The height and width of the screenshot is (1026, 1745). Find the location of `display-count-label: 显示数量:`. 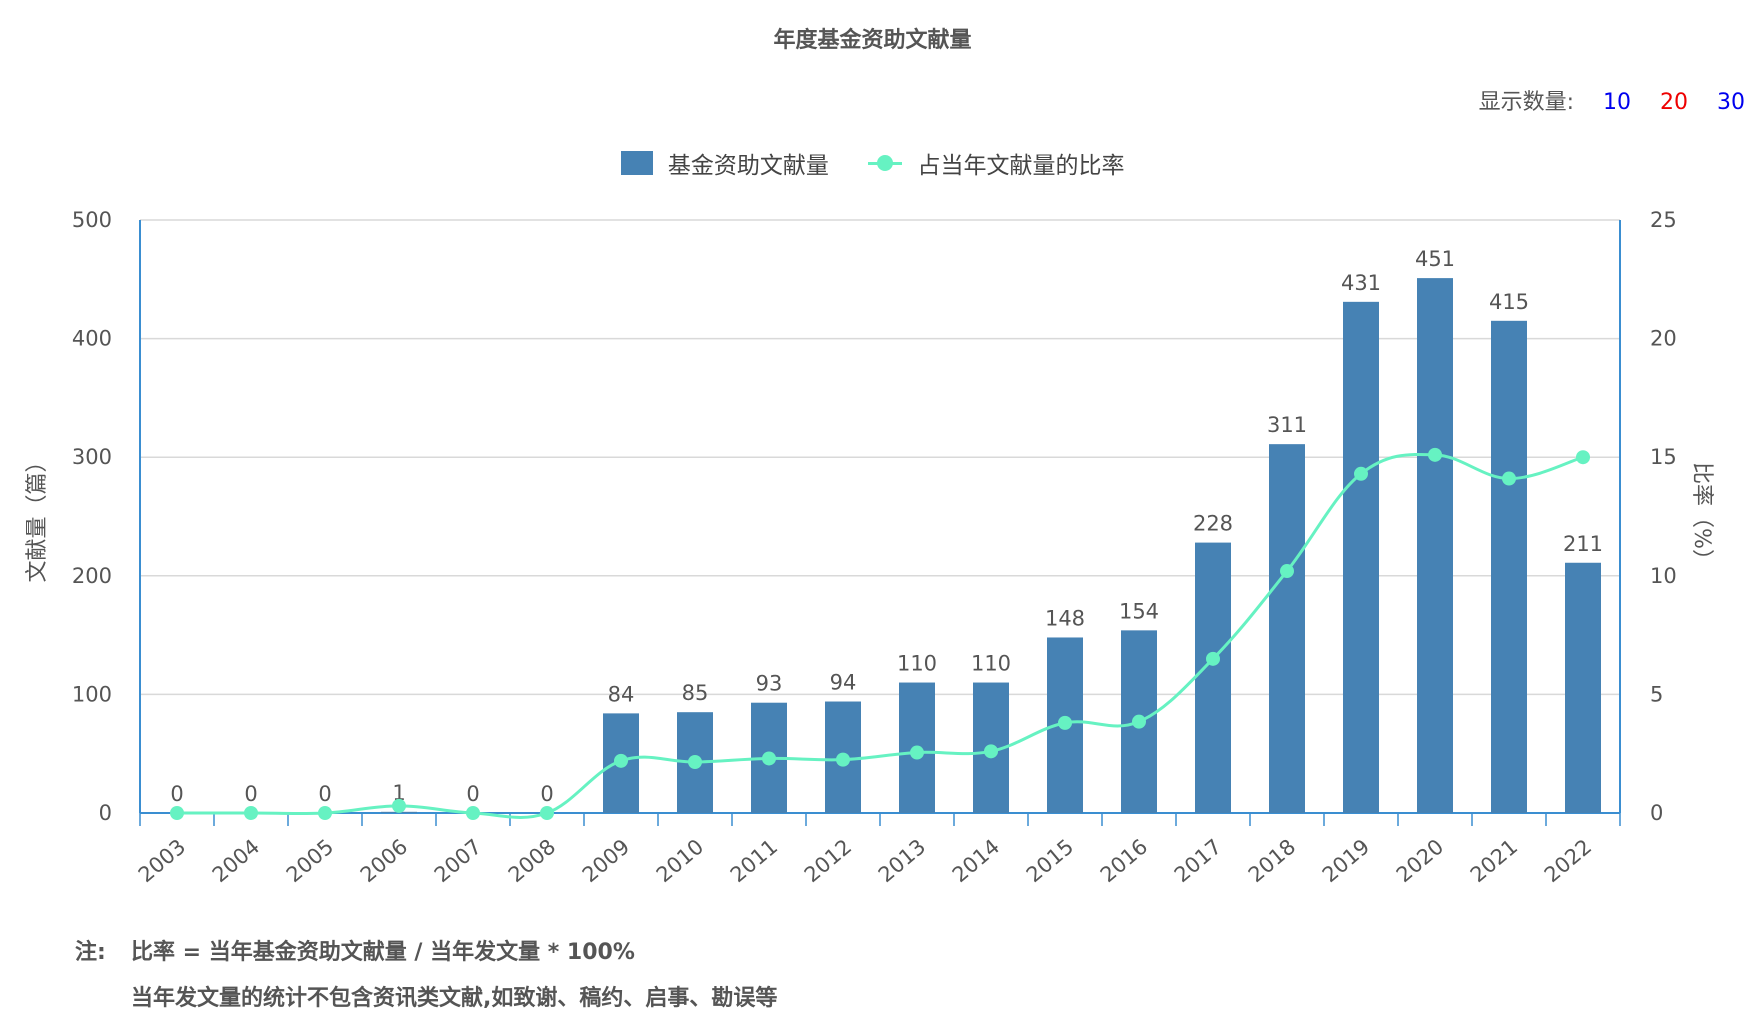

display-count-label: 显示数量: is located at coordinates (1526, 102).